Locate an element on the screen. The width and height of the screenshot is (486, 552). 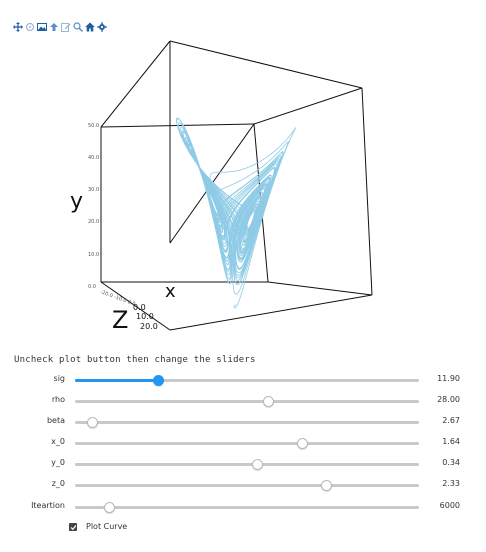
slider-row-y_0: y_0 0.34 is located at coordinates (243, 464).